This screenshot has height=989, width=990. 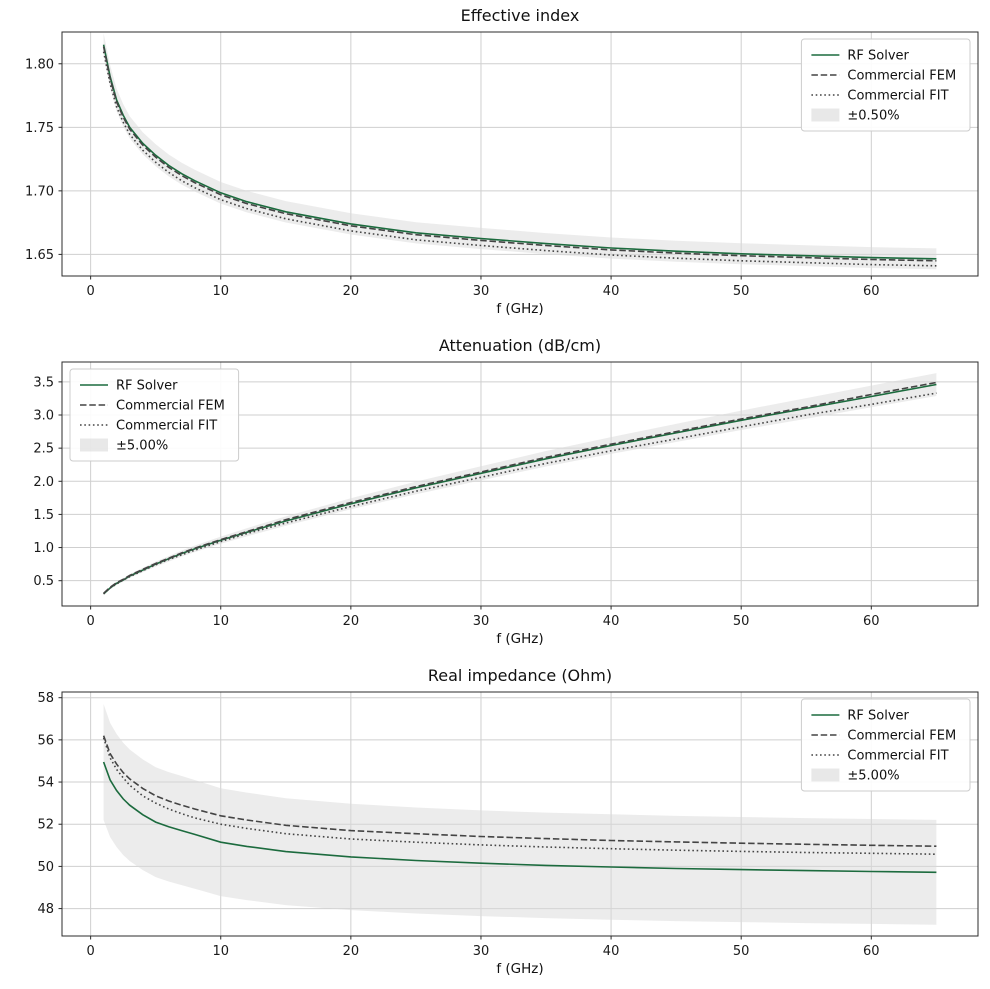 I want to click on y-tick-label: 52, so click(x=45, y=825).